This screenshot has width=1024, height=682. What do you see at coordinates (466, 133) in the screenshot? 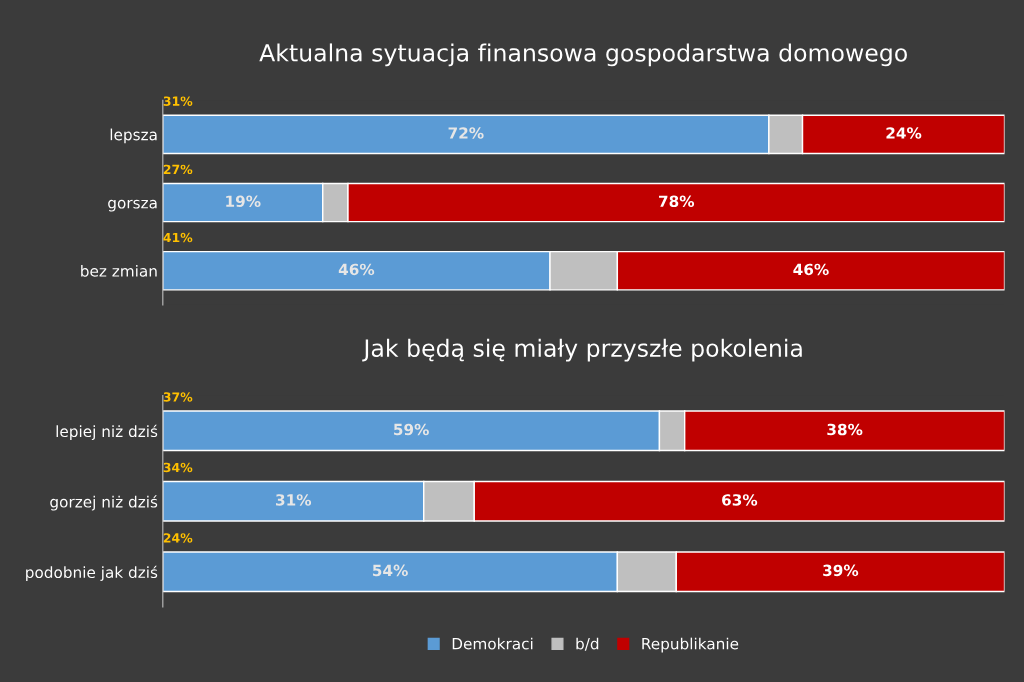
I see `data-label: 72%` at bounding box center [466, 133].